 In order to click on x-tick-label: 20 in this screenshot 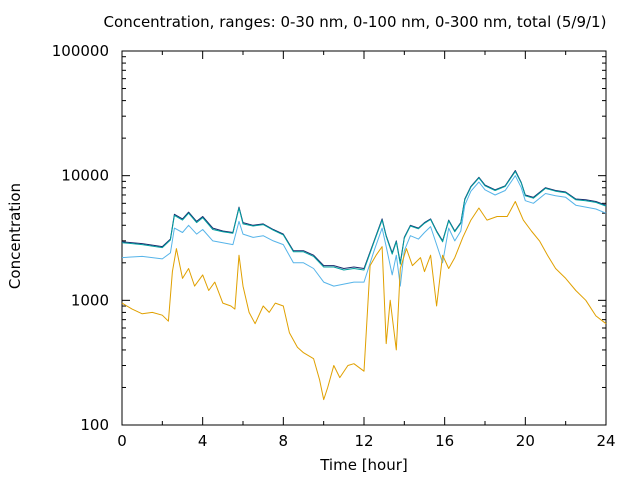, I will do `click(525, 441)`.